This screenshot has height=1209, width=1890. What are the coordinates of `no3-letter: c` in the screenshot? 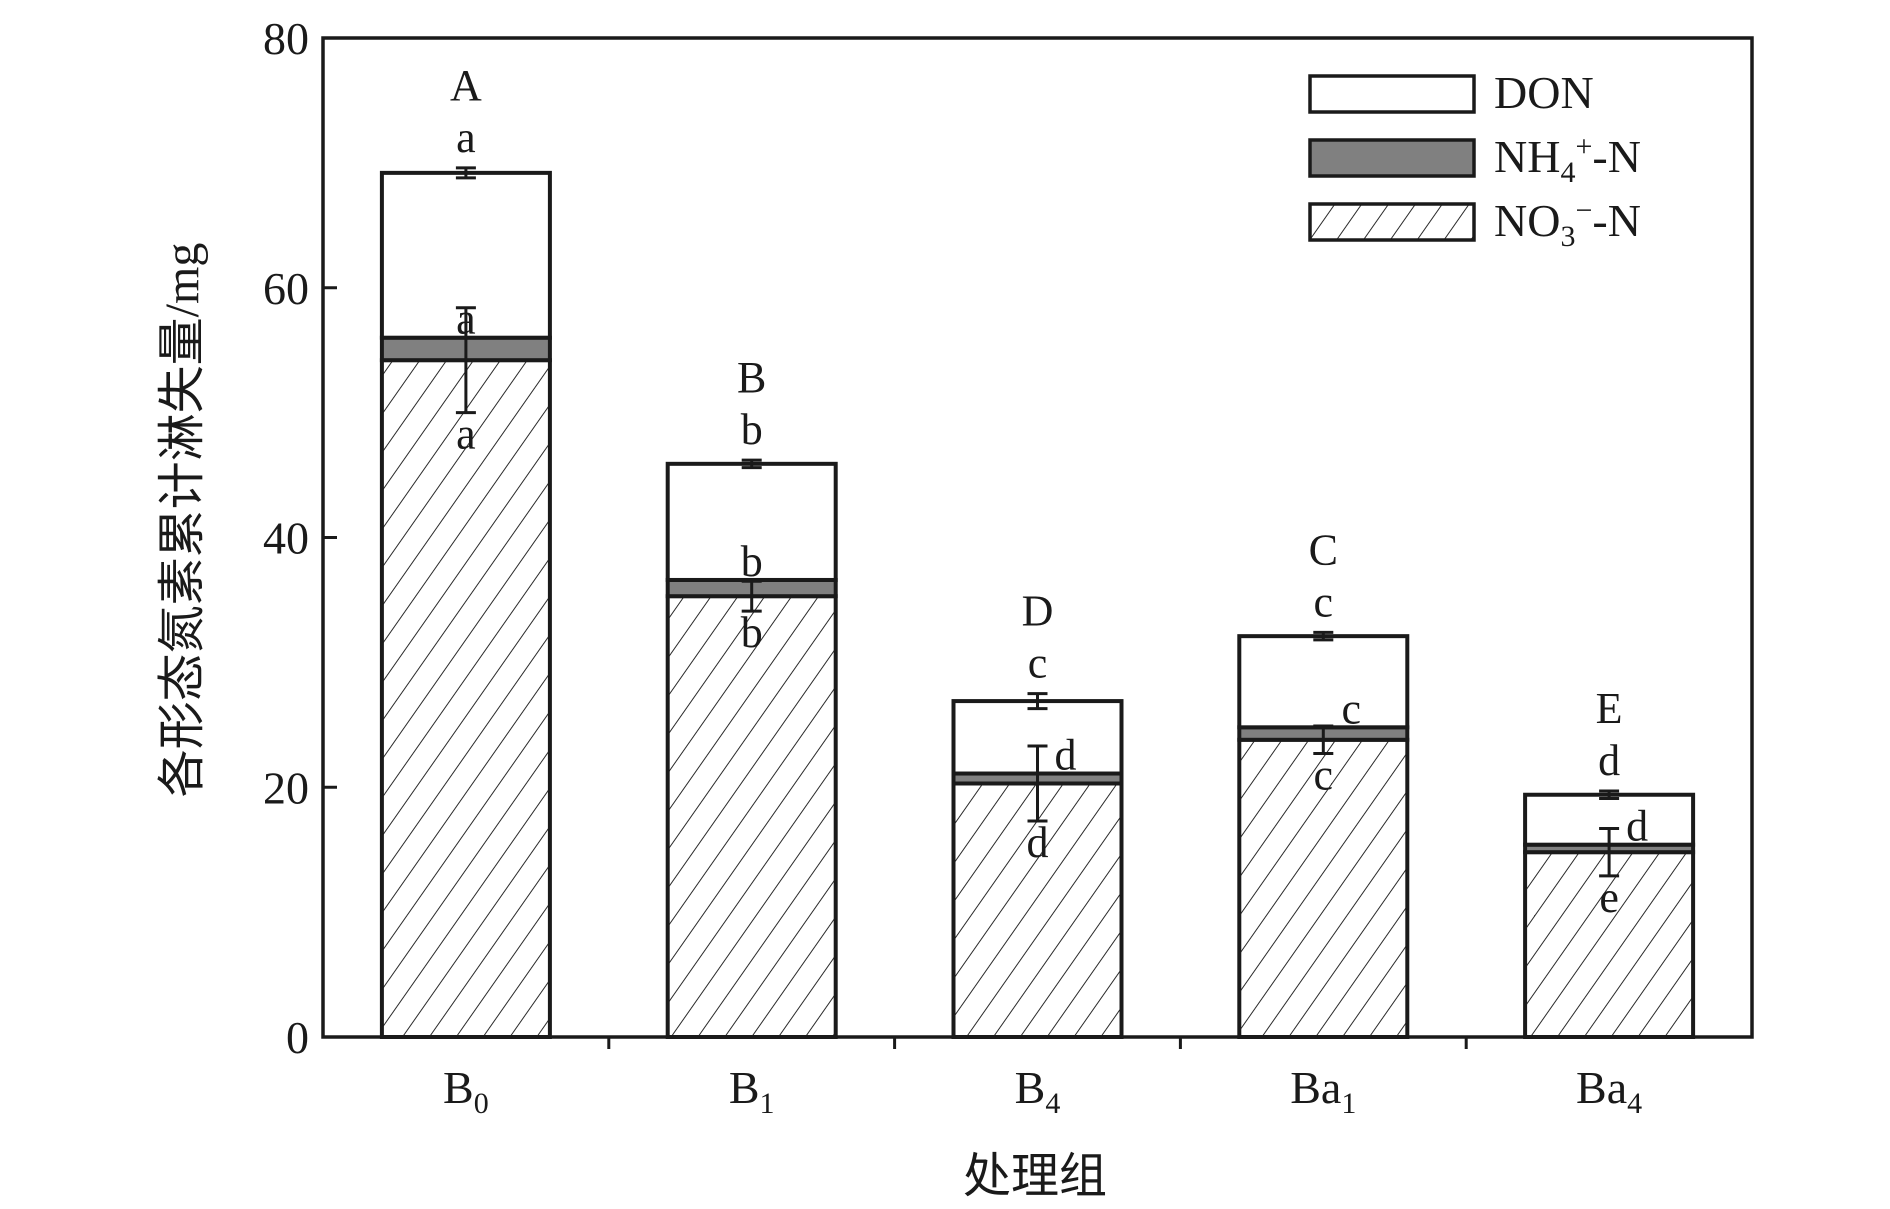 It's located at (1324, 775).